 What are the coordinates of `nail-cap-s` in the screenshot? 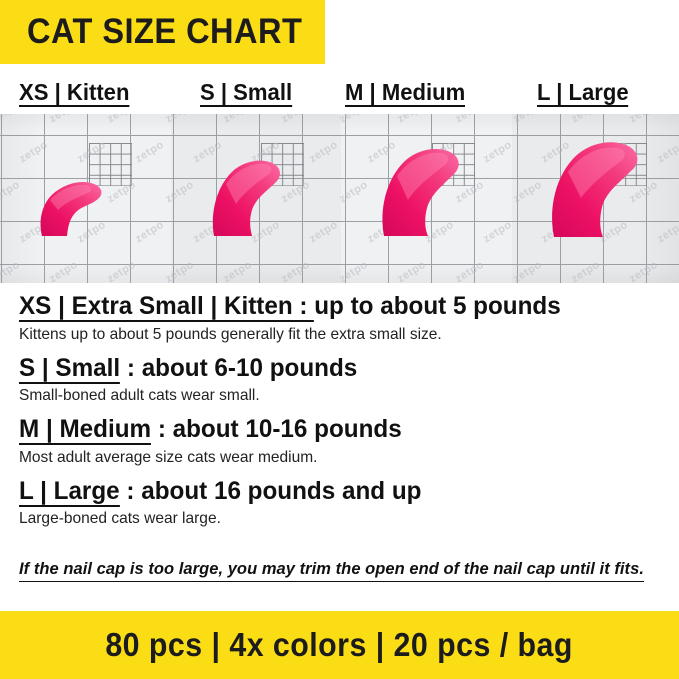 It's located at (246, 198).